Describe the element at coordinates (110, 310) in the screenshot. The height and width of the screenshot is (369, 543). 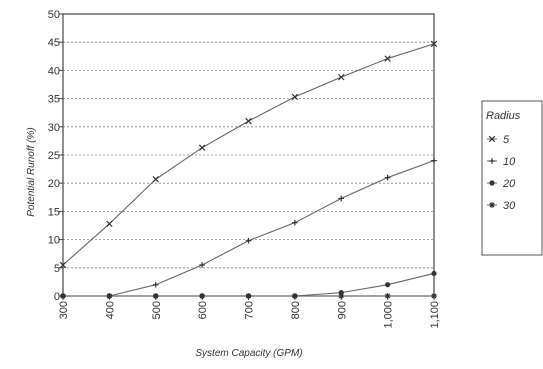
I see `x-tick-label: 400` at that location.